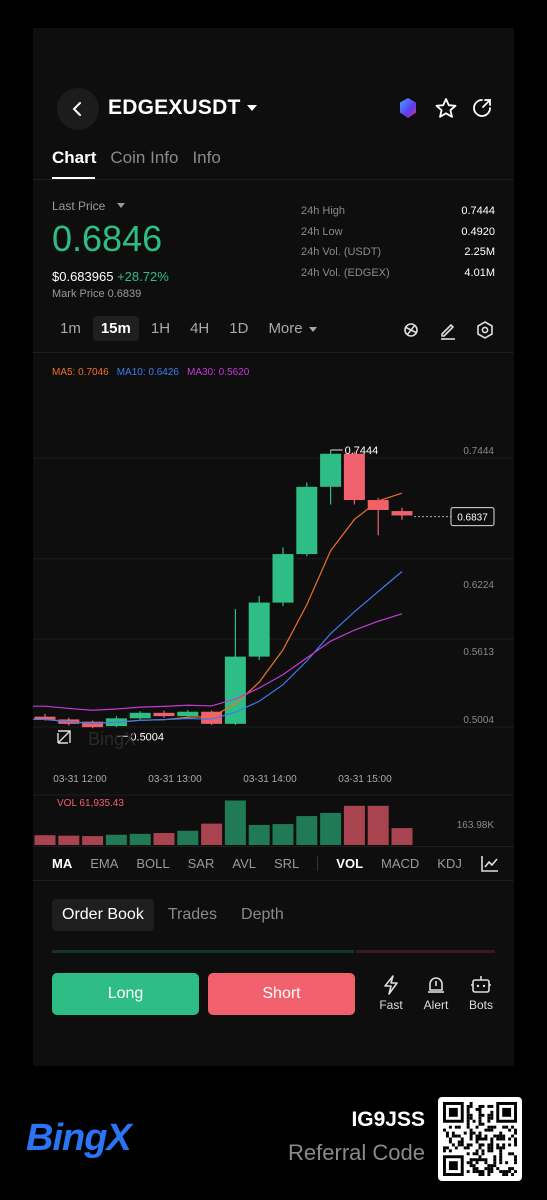 This screenshot has height=1200, width=547. I want to click on active-tab-indicator, so click(73, 178).